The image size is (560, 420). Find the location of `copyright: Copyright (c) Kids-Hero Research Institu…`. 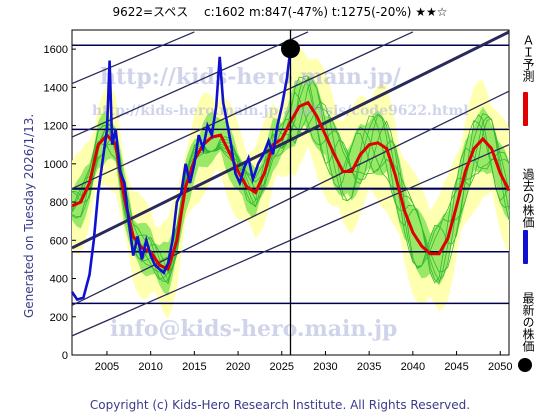

copyright: Copyright (c) Kids-Hero Research Institu… is located at coordinates (280, 405).